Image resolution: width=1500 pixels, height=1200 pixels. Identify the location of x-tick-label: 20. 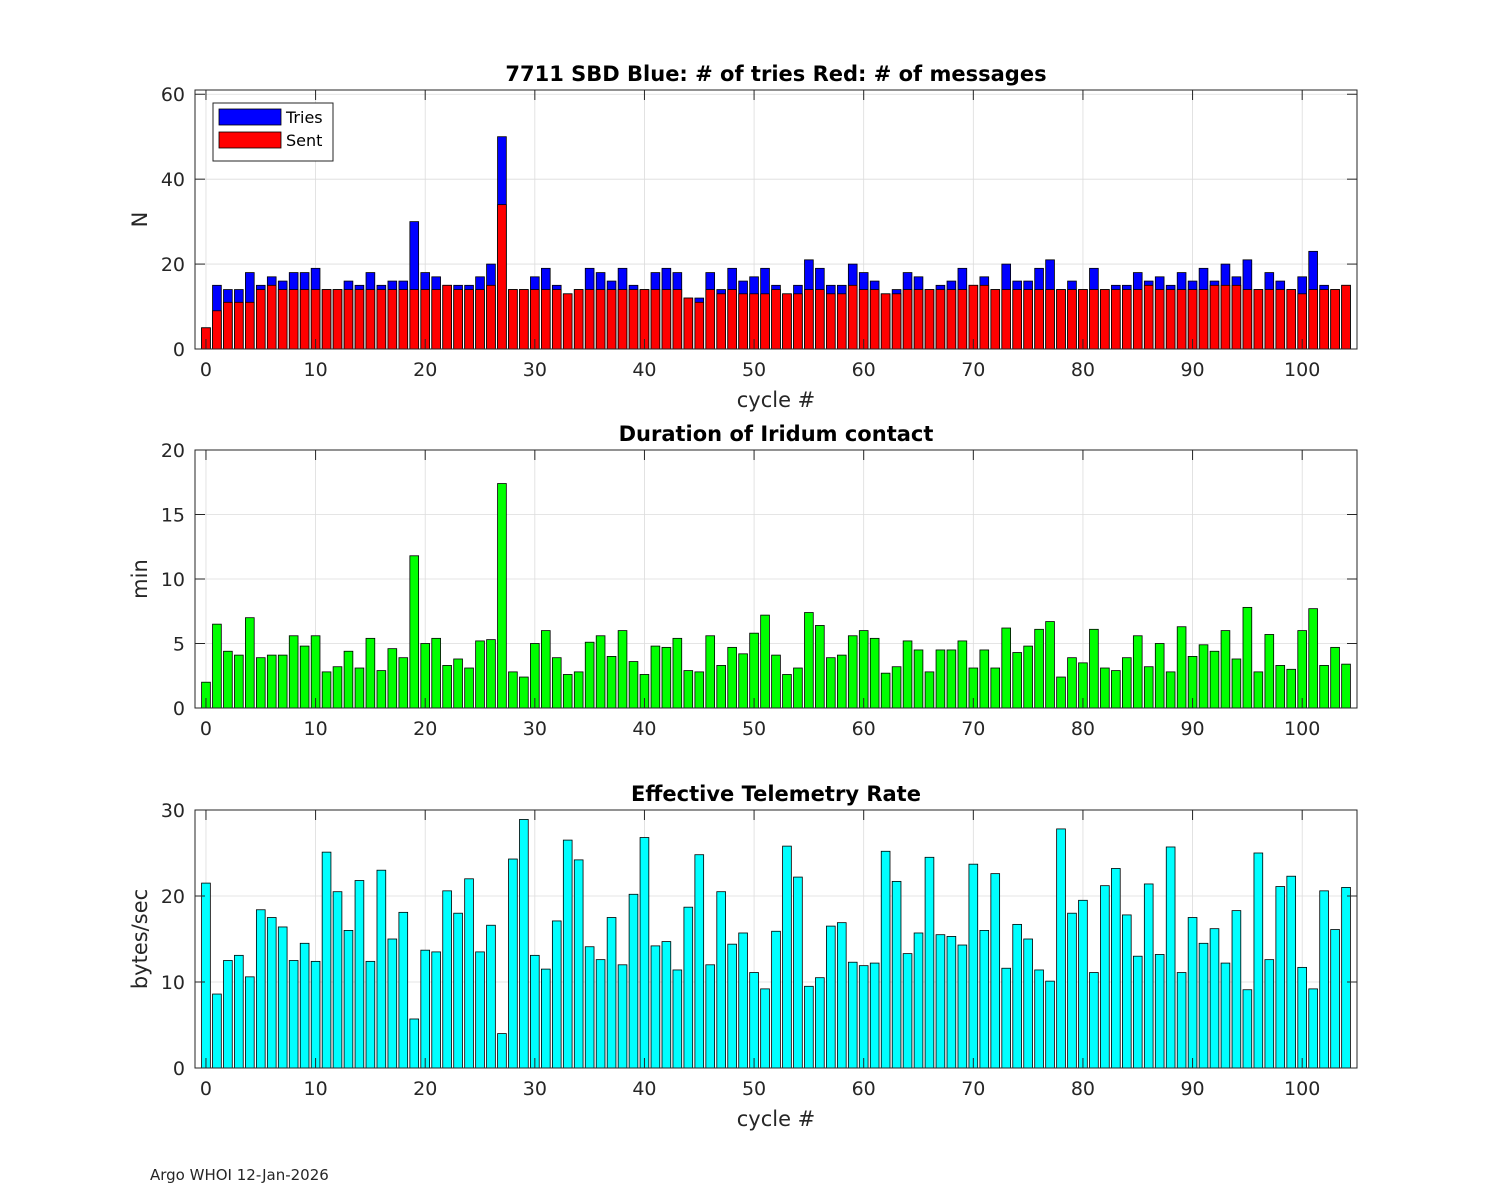
(425, 729).